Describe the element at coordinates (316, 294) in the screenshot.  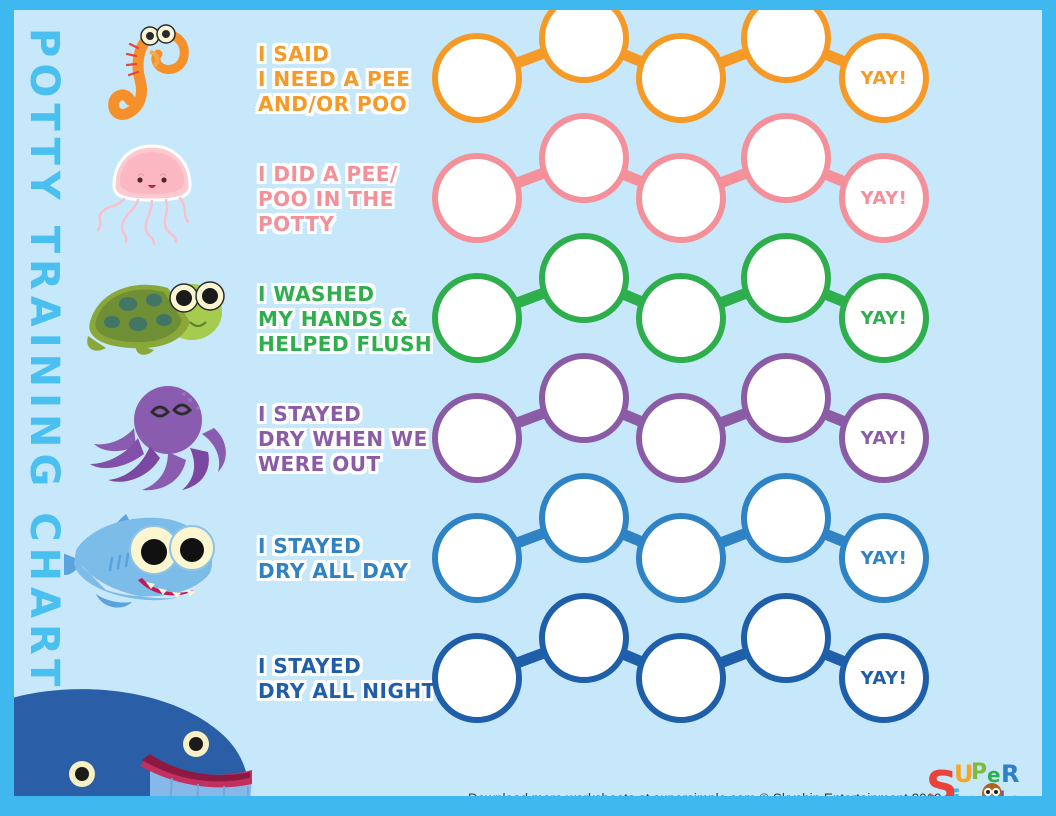
I see `row-label-line: I WASHED` at that location.